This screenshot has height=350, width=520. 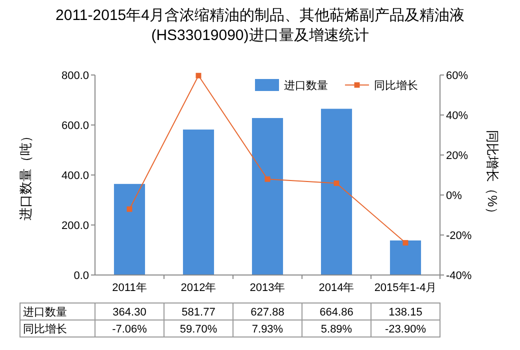 What do you see at coordinates (336, 288) in the screenshot?
I see `x-tick-label: 2014年` at bounding box center [336, 288].